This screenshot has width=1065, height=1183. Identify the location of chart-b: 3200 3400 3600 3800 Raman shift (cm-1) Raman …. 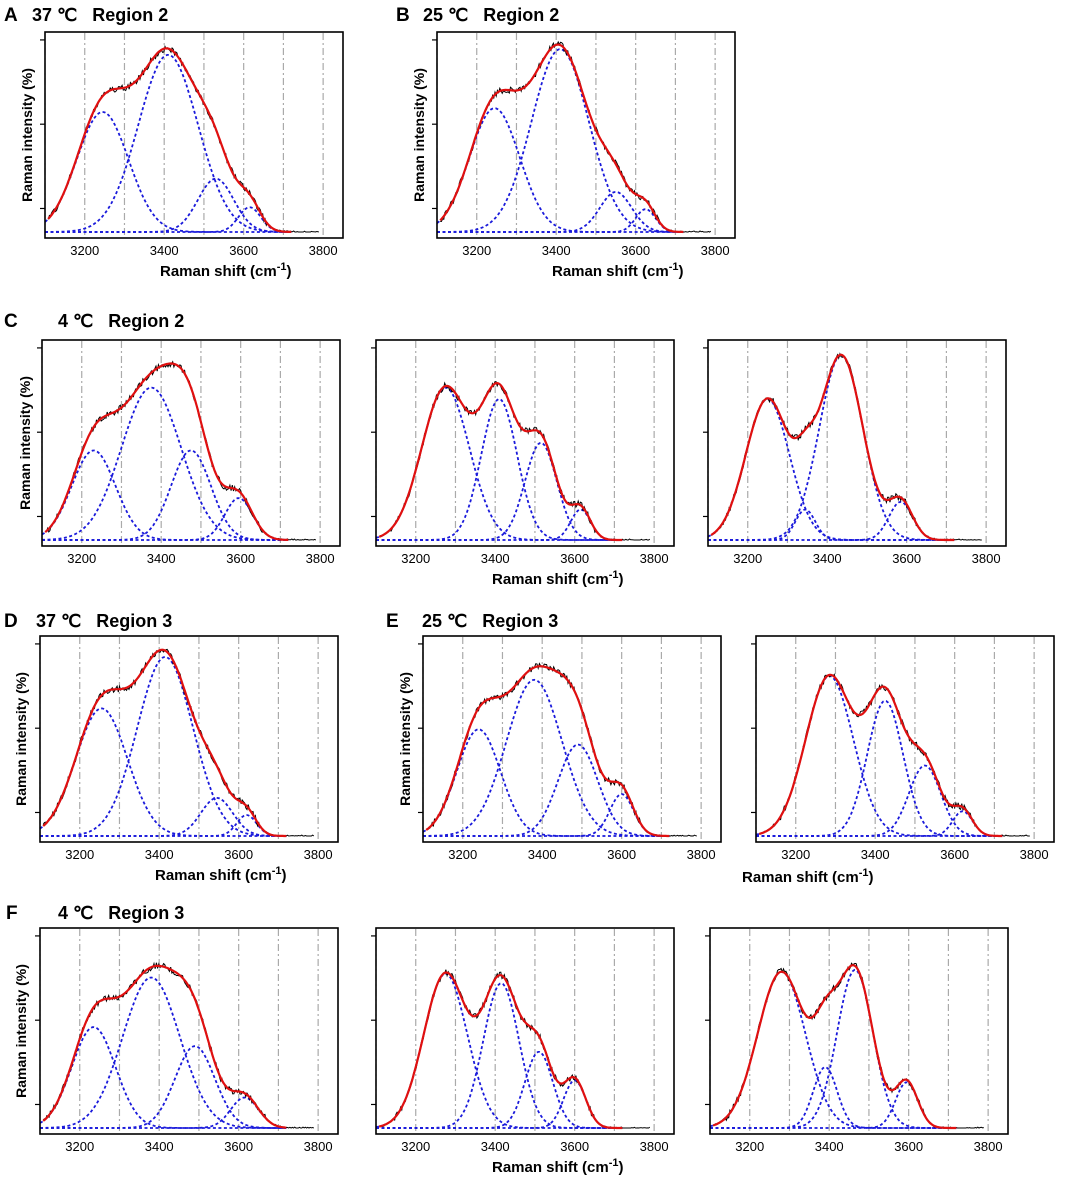
(573, 155).